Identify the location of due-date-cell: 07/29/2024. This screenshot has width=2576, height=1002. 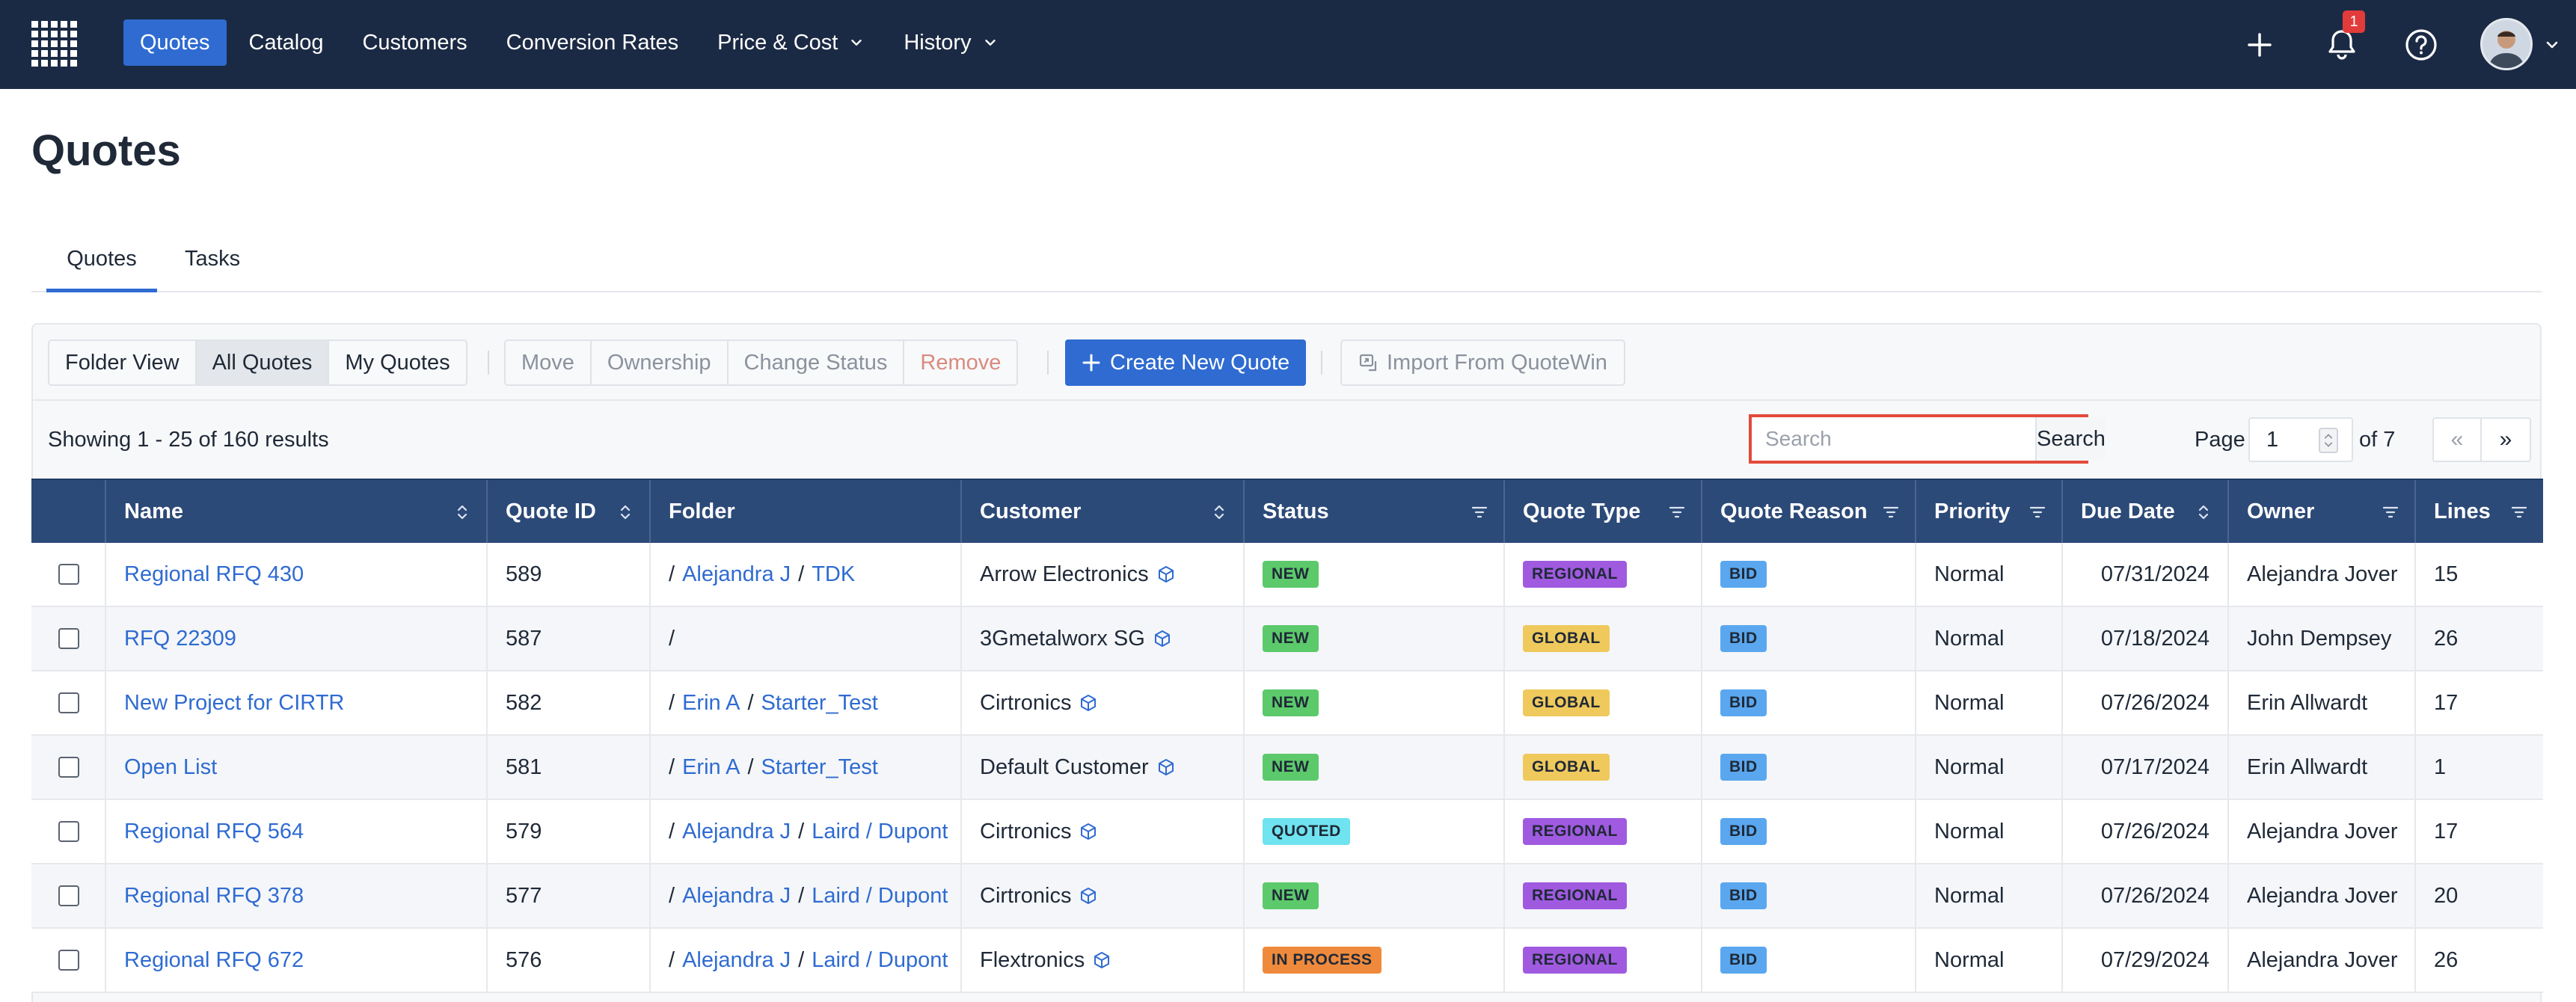
(2146, 960).